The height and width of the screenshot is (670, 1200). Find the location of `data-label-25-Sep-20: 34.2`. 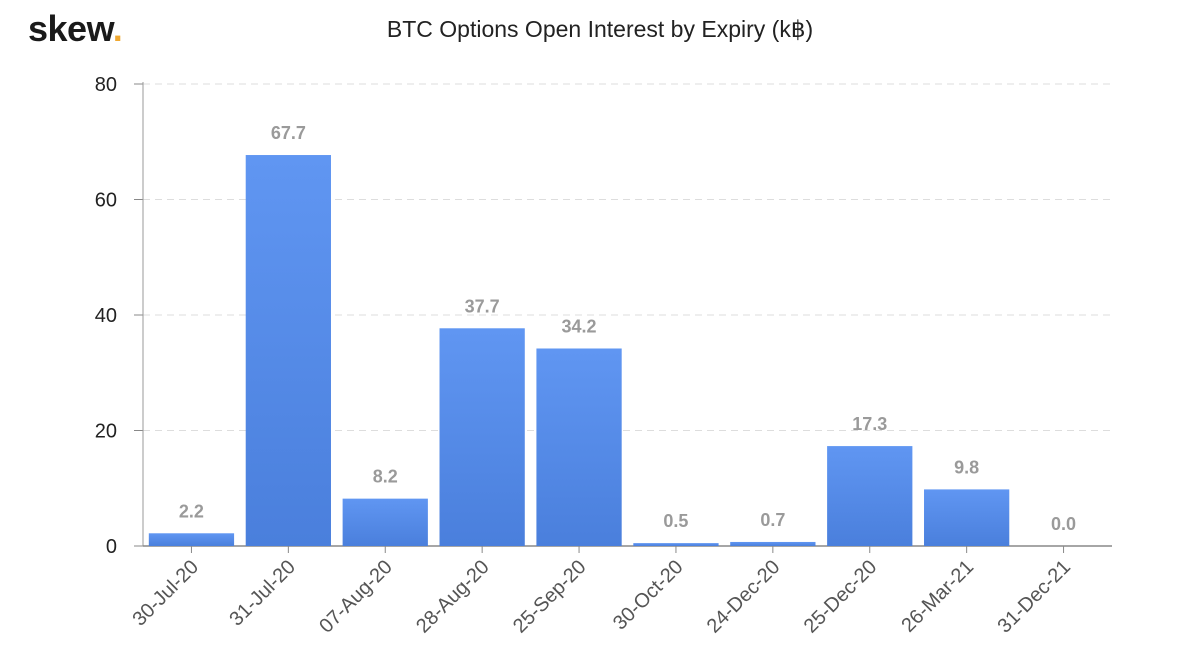

data-label-25-Sep-20: 34.2 is located at coordinates (579, 326).